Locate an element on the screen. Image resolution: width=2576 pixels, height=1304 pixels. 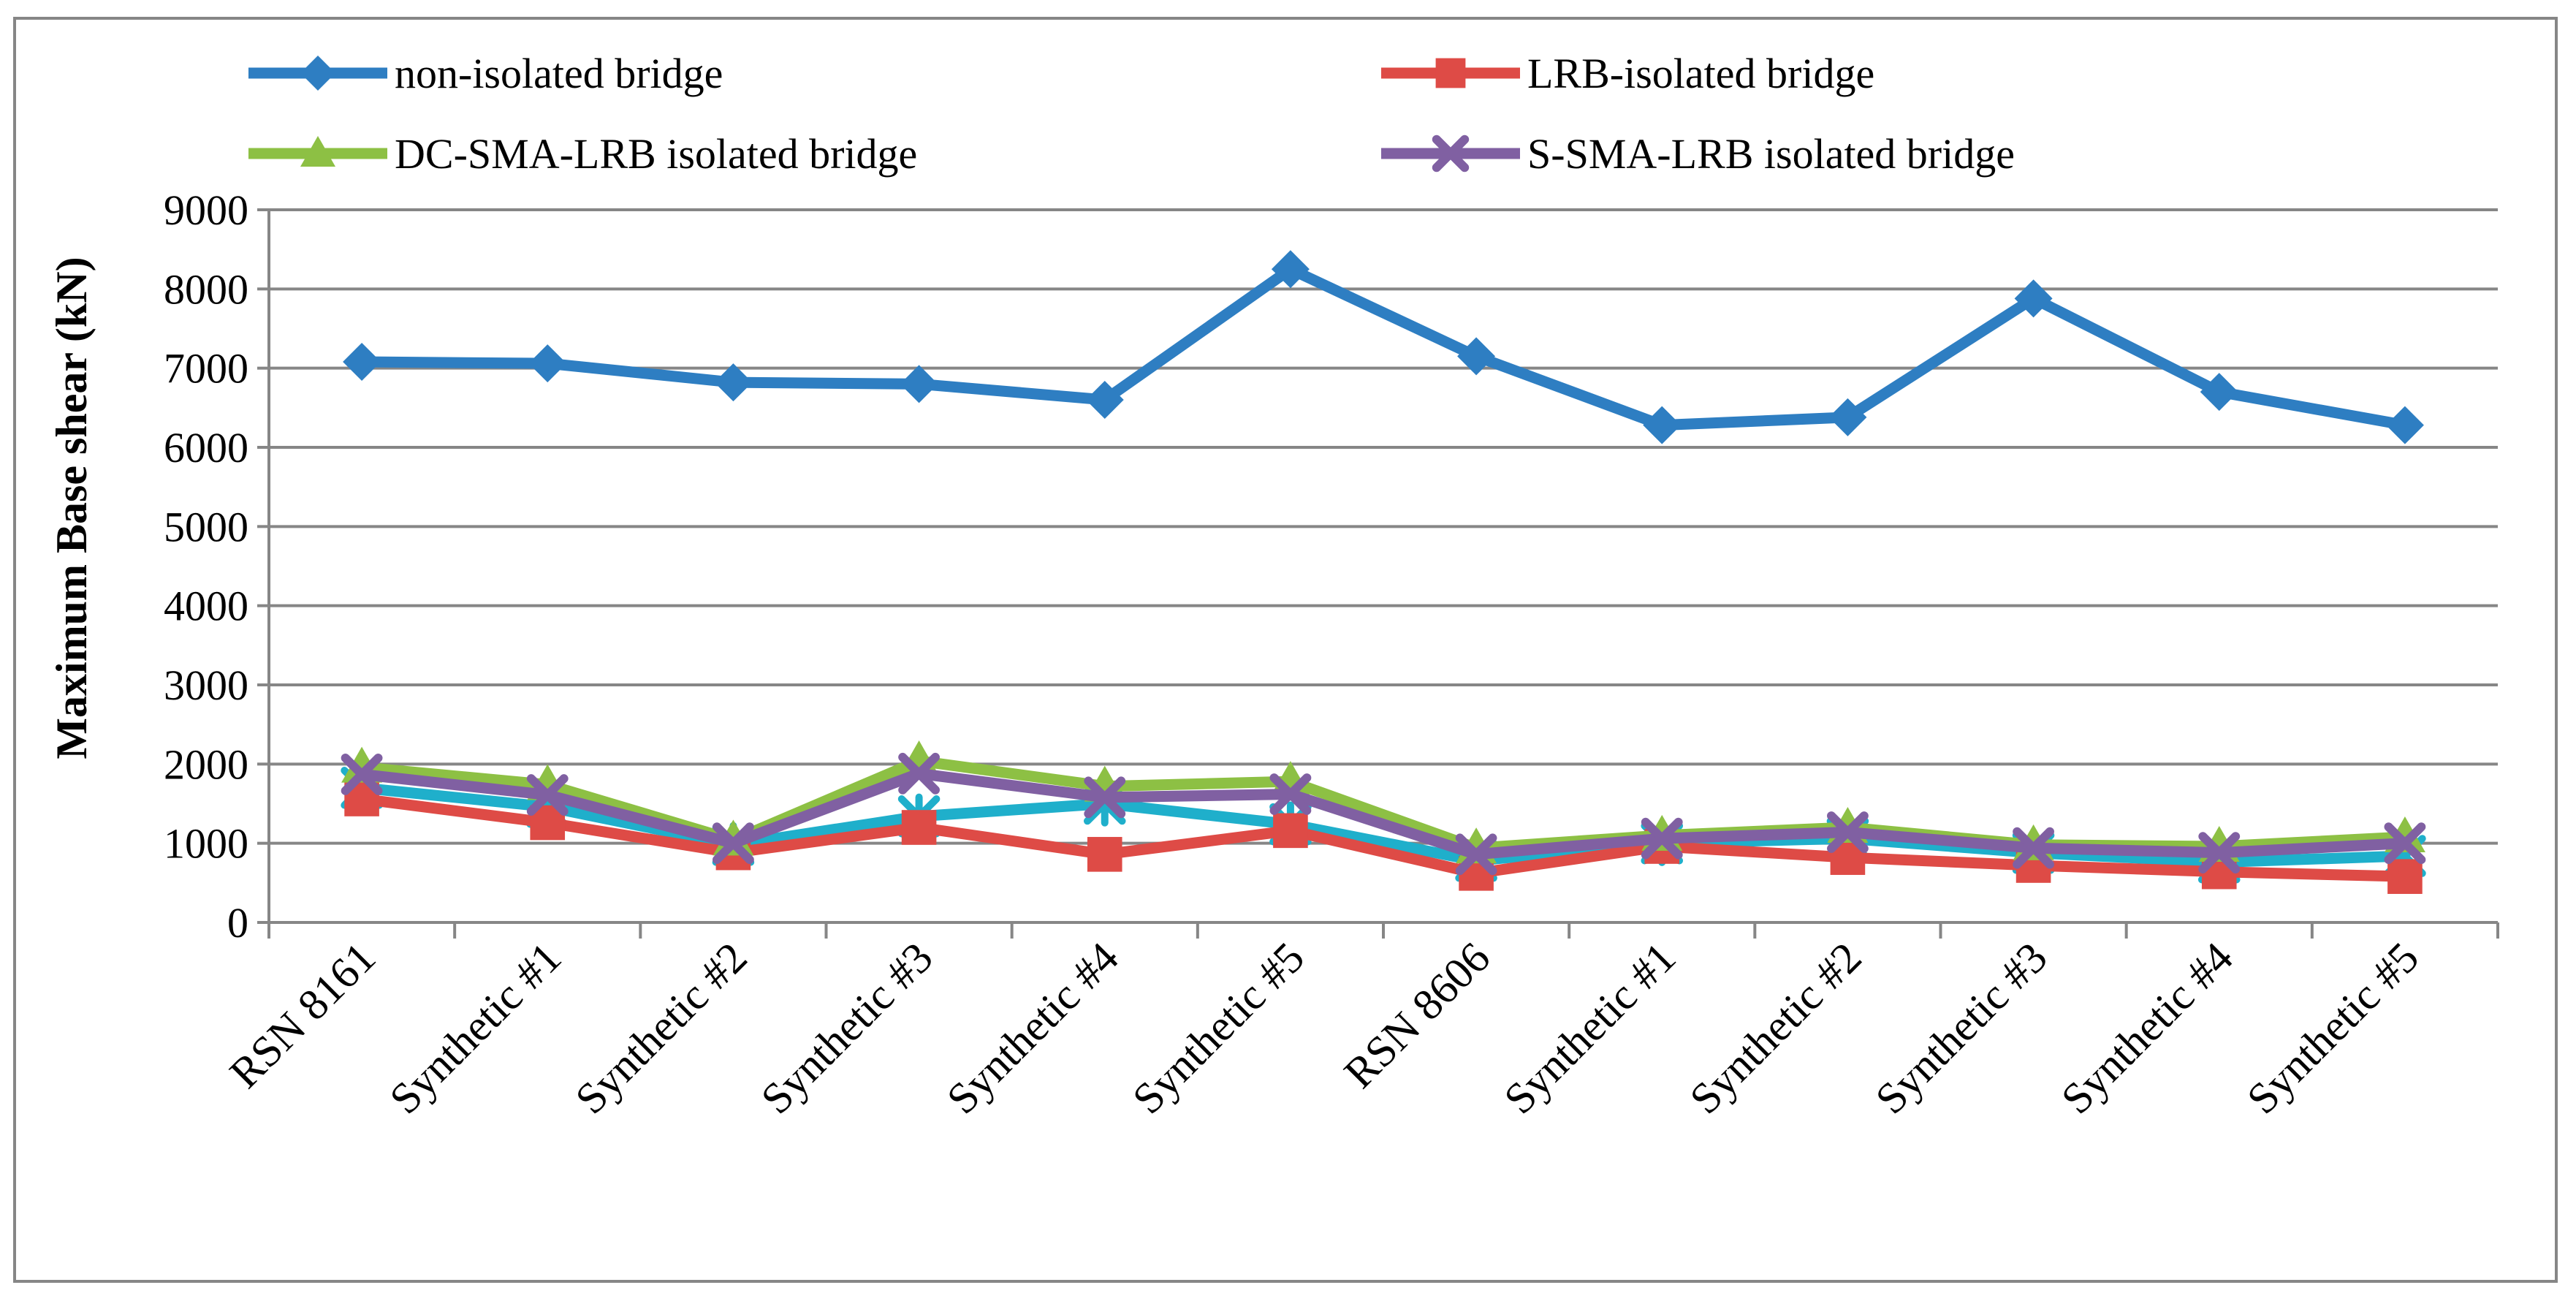
legend-item: S-SMA-LRB isolated bridge is located at coordinates (1698, 154).